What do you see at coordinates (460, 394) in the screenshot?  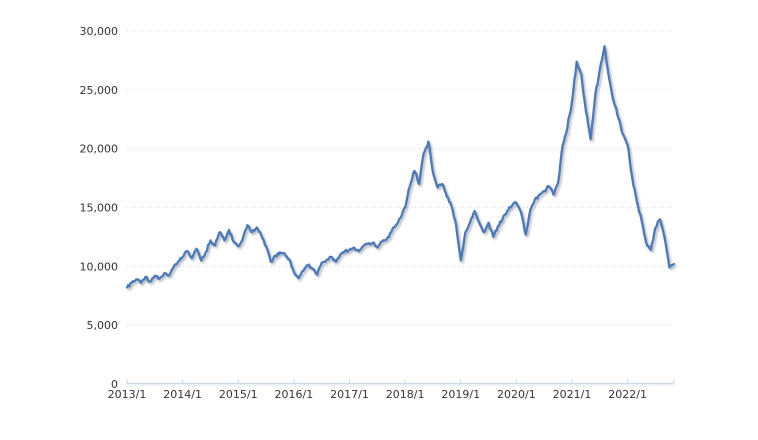 I see `x-axis-label: 2019/1` at bounding box center [460, 394].